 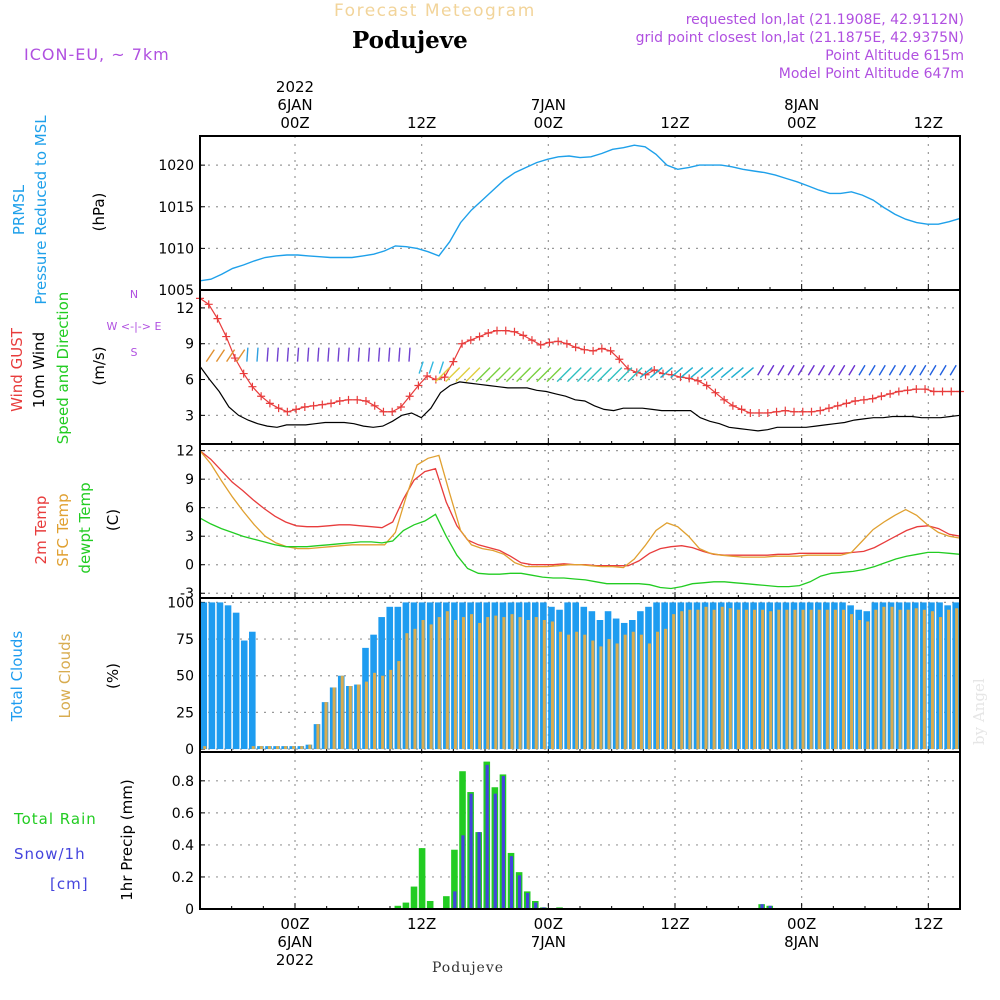 What do you see at coordinates (50, 854) in the screenshot?
I see `snow-legend: Snow/1h` at bounding box center [50, 854].